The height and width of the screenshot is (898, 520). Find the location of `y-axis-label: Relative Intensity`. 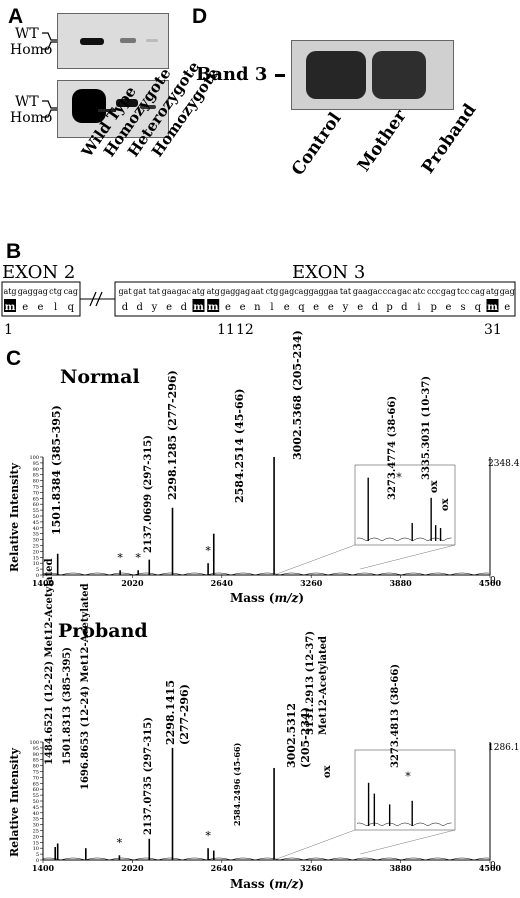

y-axis-label: Relative Intensity is located at coordinates (14, 517).